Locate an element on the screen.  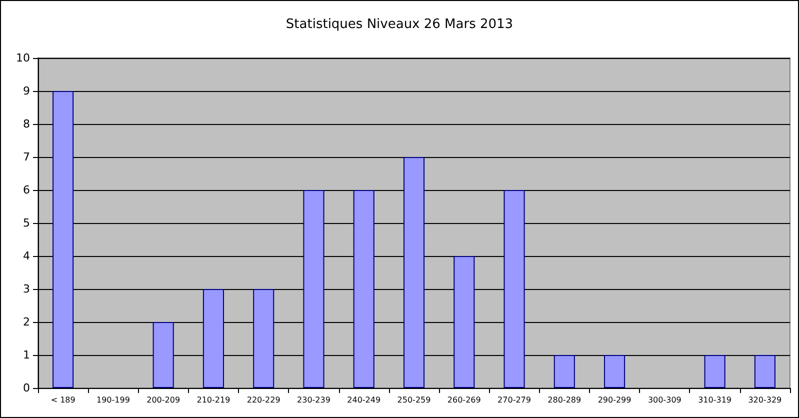
x-tick-label: 280-289 is located at coordinates (565, 400).